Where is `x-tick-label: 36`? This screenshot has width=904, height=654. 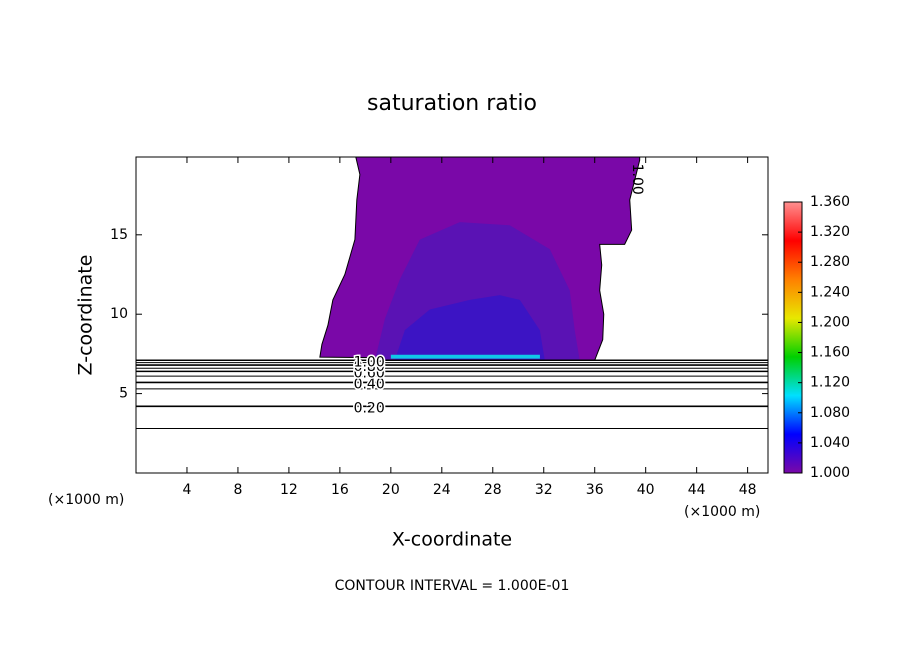
x-tick-label: 36 is located at coordinates (595, 490).